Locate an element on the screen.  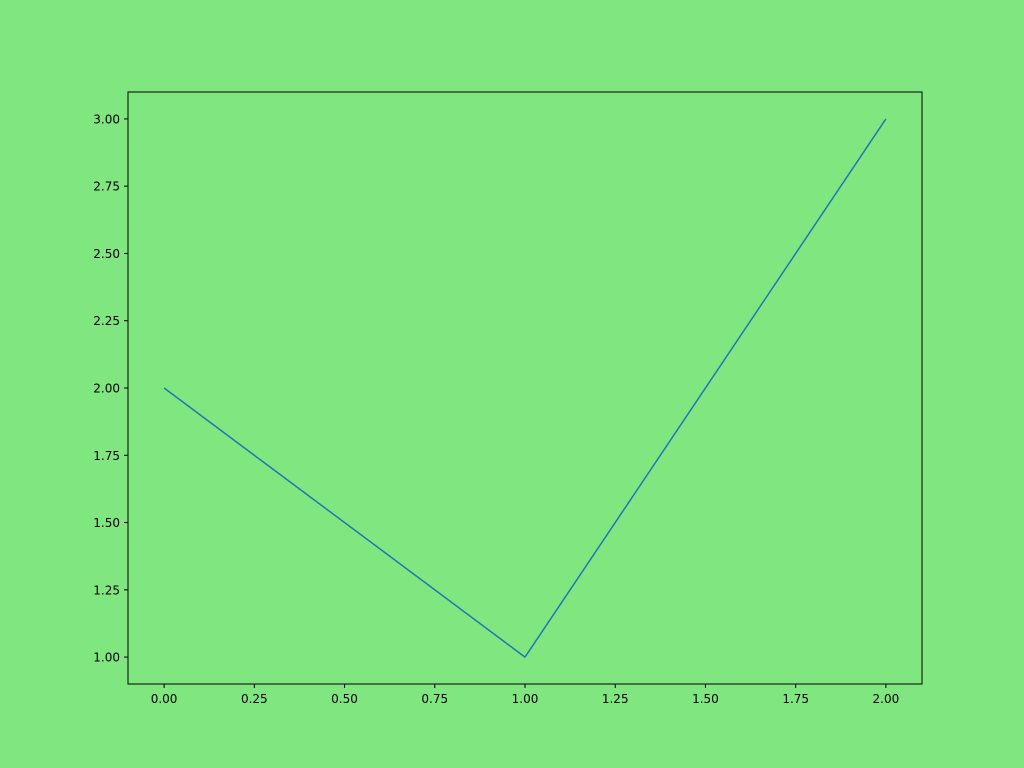
y-tick-label: 2.50 is located at coordinates (106, 254).